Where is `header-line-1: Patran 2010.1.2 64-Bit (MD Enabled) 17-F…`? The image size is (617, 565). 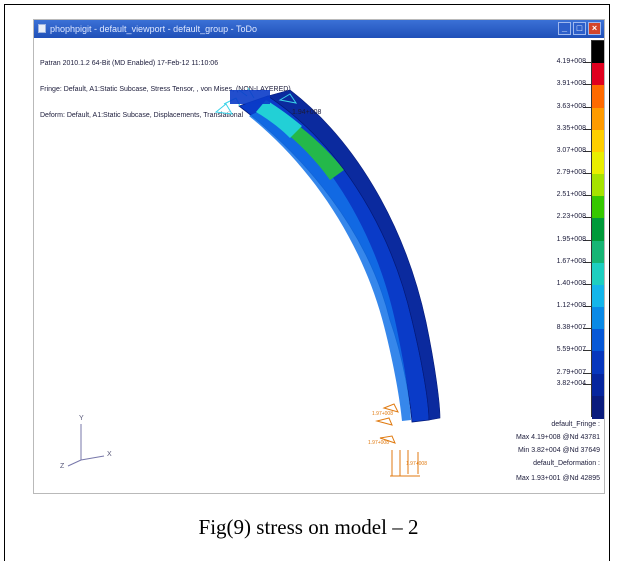 header-line-1: Patran 2010.1.2 64-Bit (MD Enabled) 17-F… is located at coordinates (129, 63).